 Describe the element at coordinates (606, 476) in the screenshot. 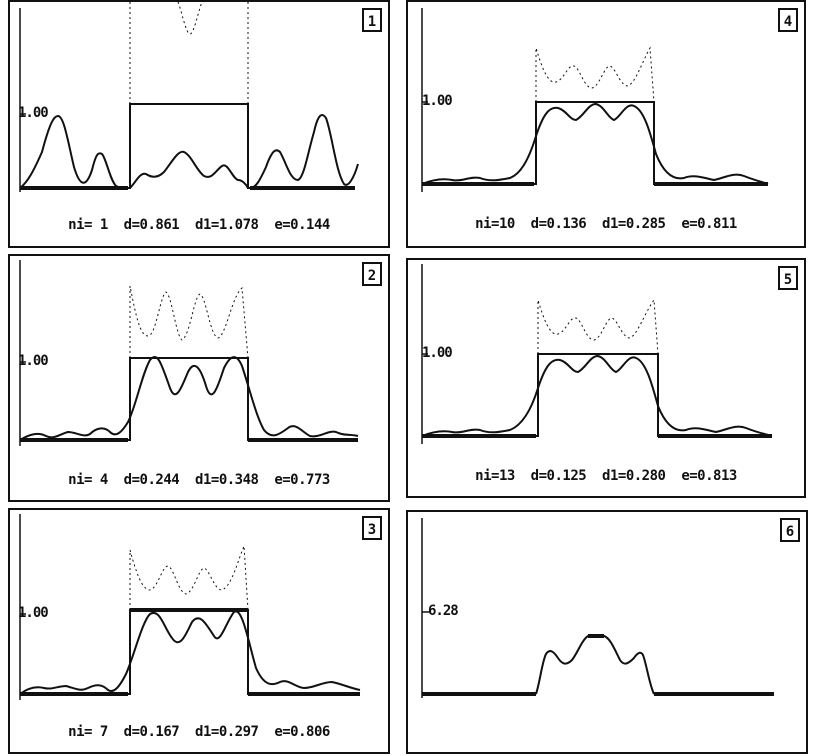

I see `panel-caption: ni=13 d=0.125 d1=0.280 e=0.813` at that location.